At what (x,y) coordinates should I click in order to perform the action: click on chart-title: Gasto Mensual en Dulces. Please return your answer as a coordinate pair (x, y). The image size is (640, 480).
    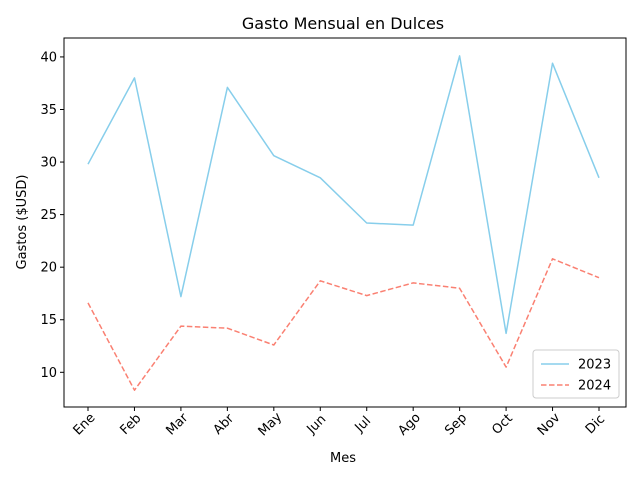
    Looking at the image, I should click on (343, 23).